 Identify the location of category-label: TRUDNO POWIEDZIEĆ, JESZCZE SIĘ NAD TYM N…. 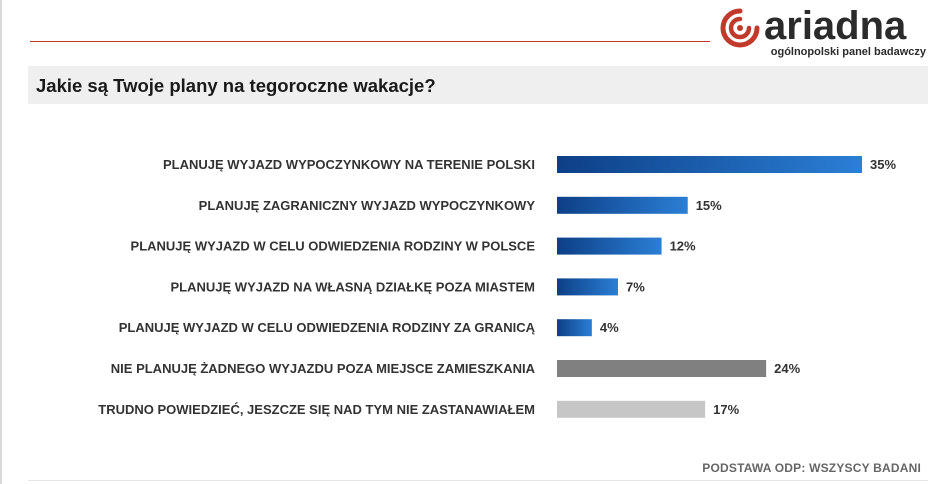
(316, 409).